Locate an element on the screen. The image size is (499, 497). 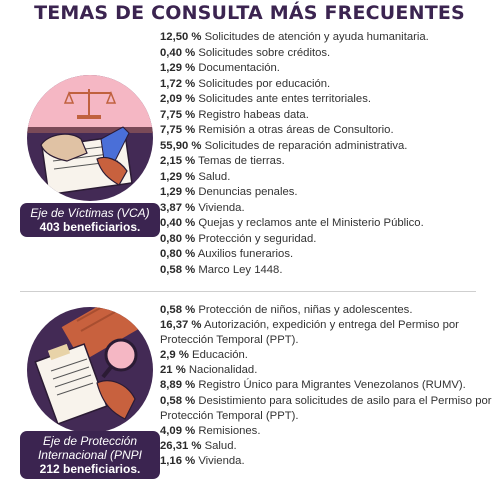
list-item: 21 % Nacionalidad. is located at coordinates (209, 370).